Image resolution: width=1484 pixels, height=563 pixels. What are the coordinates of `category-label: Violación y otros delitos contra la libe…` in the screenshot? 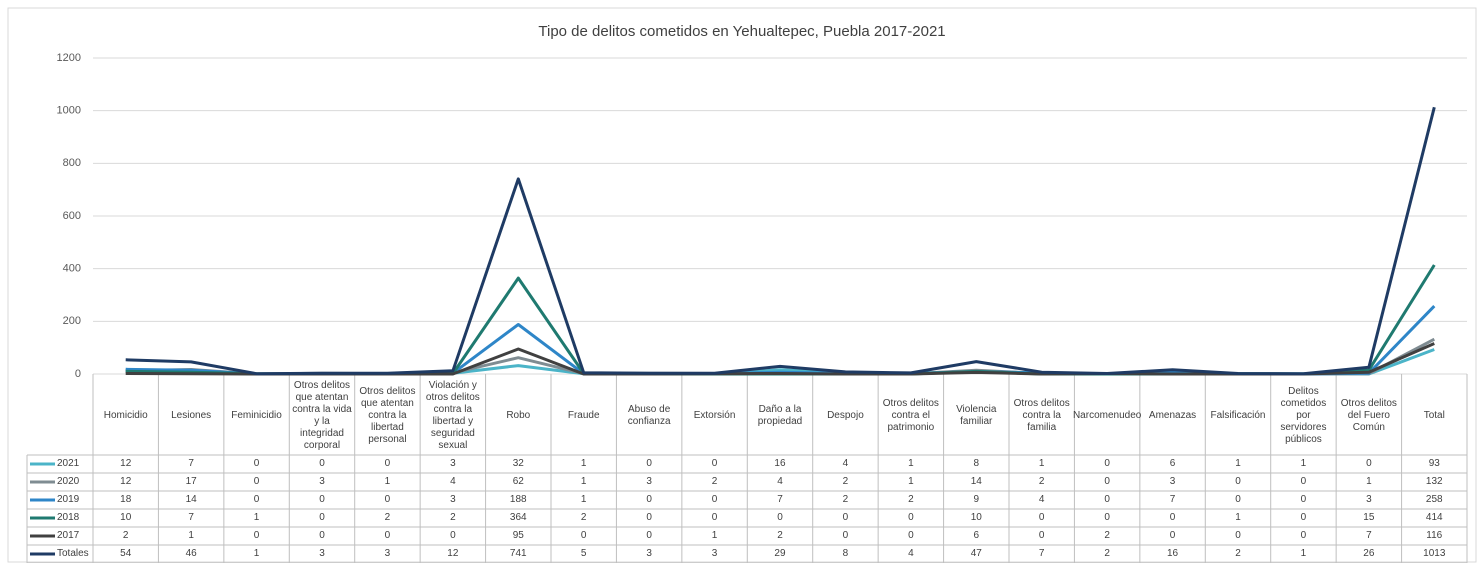 It's located at (452, 415).